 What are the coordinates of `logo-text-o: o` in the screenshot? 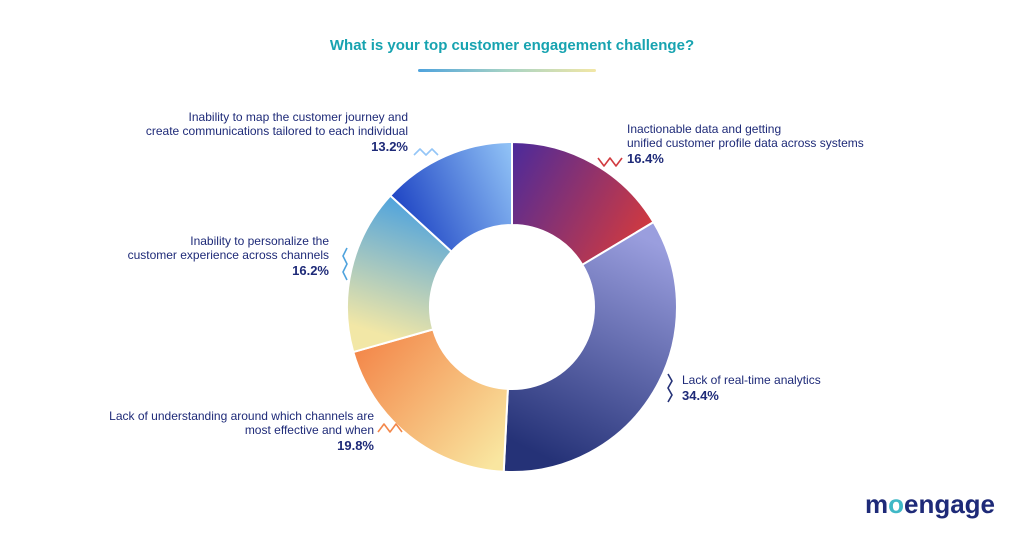 It's located at (896, 504).